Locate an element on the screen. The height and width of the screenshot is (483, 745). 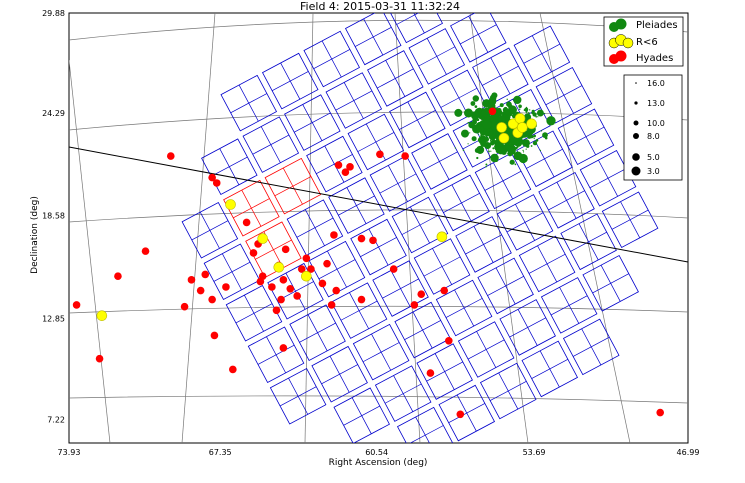
y-axis-label: Declination (deg) is located at coordinates (35, 235).